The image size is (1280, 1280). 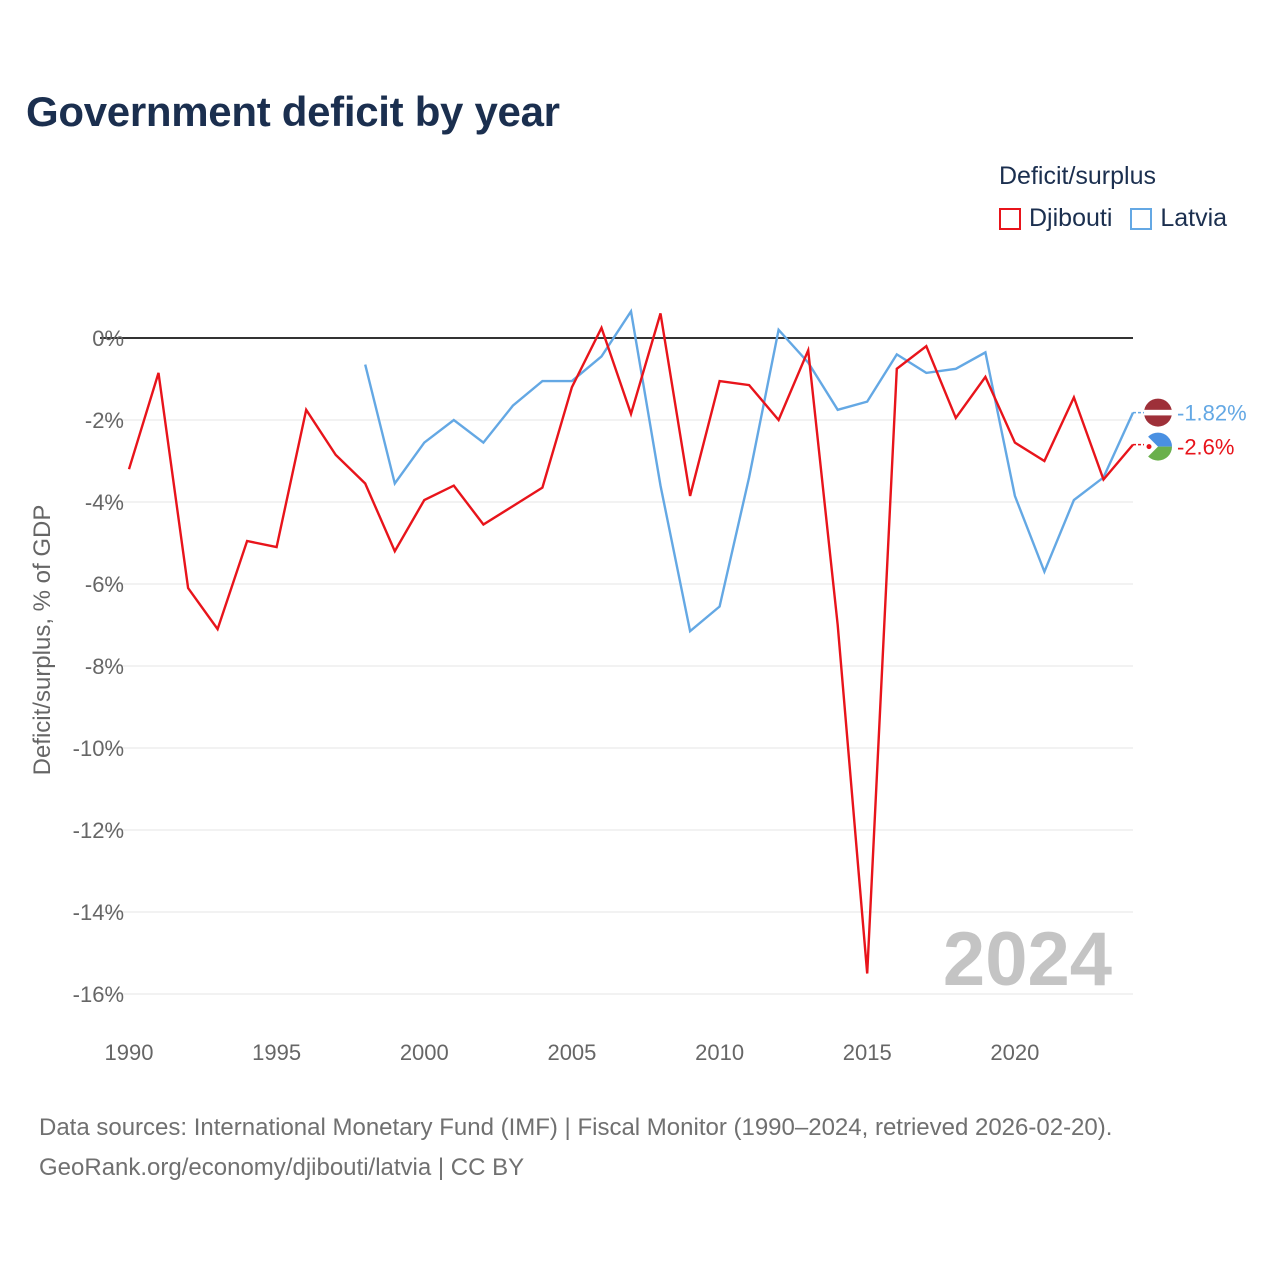 I want to click on end-label-latvia: -1.82%, so click(x=1212, y=413).